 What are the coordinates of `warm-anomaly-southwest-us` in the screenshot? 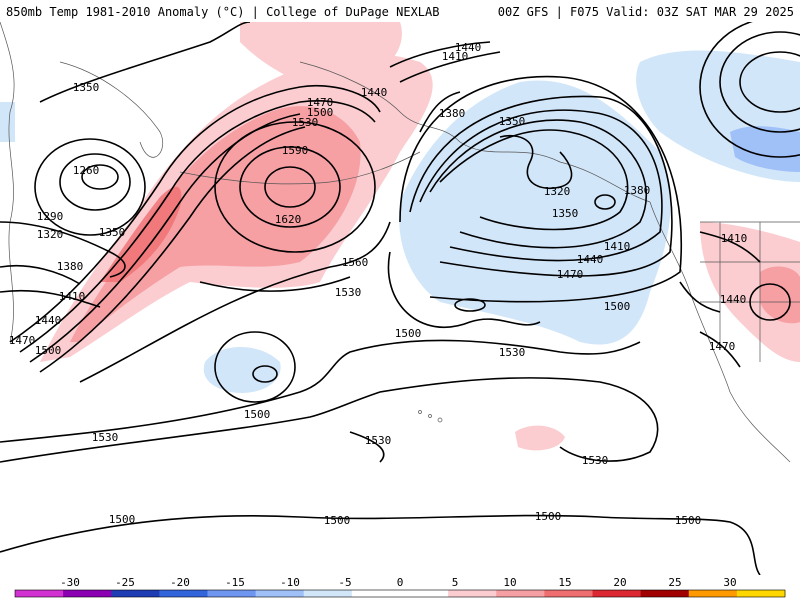 It's located at (750, 292).